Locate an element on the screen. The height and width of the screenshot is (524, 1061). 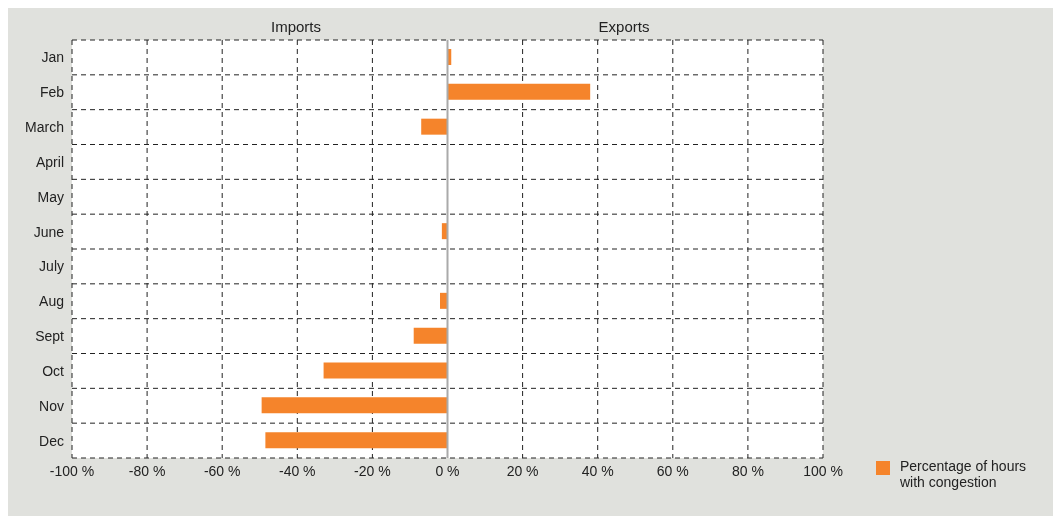
y-tick-label: Aug is located at coordinates (51, 301).